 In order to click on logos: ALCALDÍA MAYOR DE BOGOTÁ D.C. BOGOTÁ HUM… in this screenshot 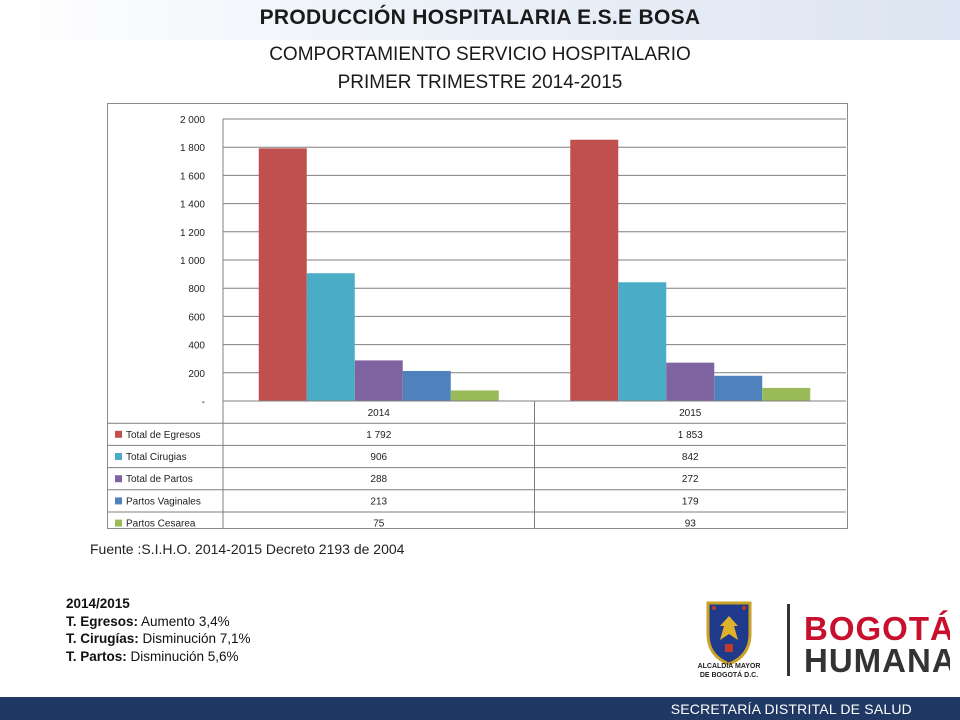, I will do `click(827, 640)`.